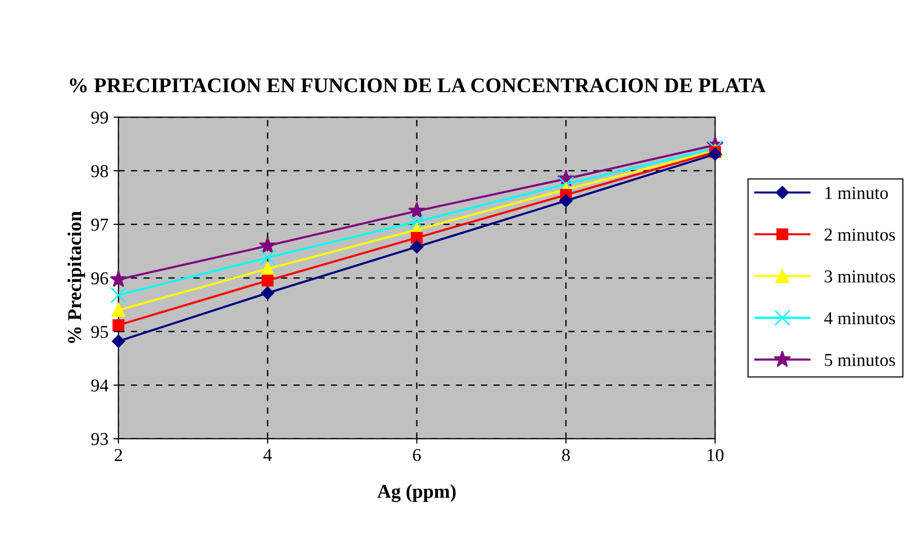 This screenshot has height=545, width=911. What do you see at coordinates (859, 276) in the screenshot?
I see `legend-label: 3 minutos` at bounding box center [859, 276].